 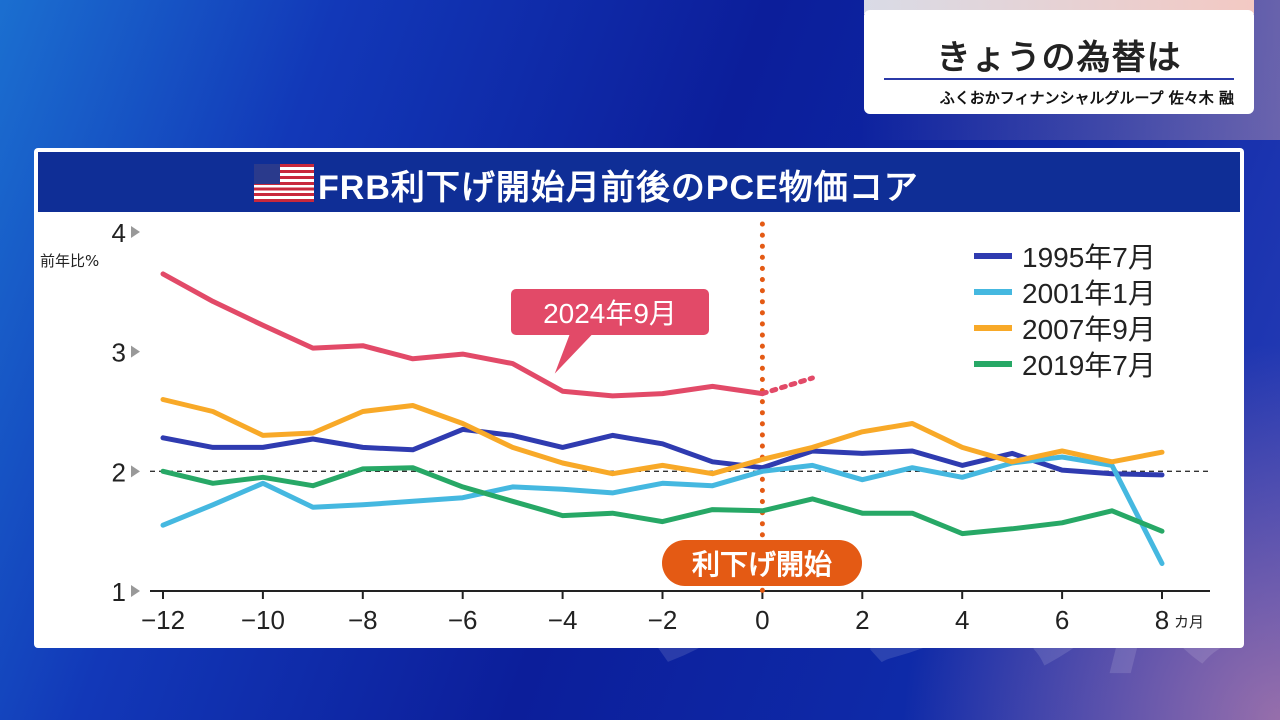 What do you see at coordinates (1059, 79) in the screenshot?
I see `header-divider` at bounding box center [1059, 79].